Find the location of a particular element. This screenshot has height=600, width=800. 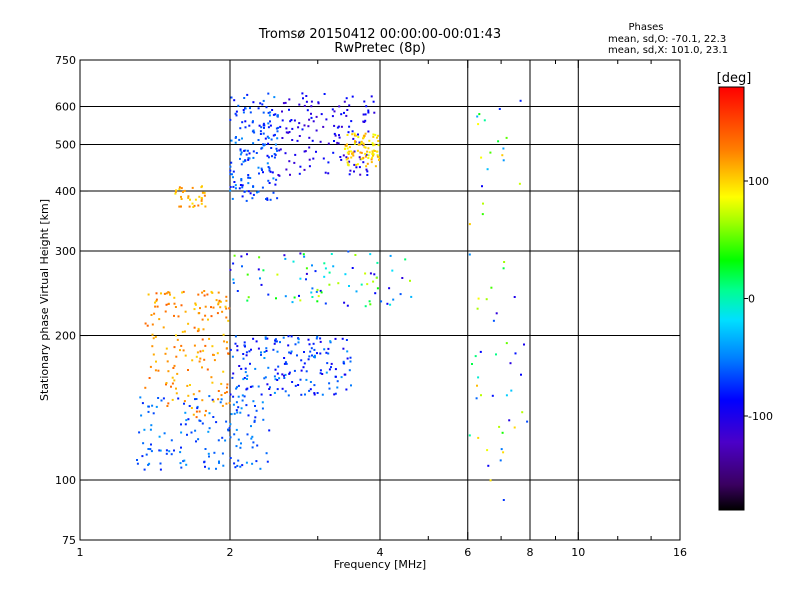

y-tick-label: 400 is located at coordinates (65, 191).